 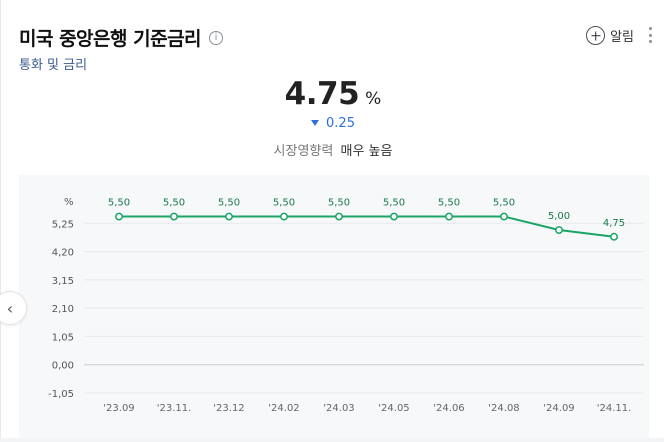 What do you see at coordinates (322, 94) in the screenshot?
I see `rate-value: 4.75` at bounding box center [322, 94].